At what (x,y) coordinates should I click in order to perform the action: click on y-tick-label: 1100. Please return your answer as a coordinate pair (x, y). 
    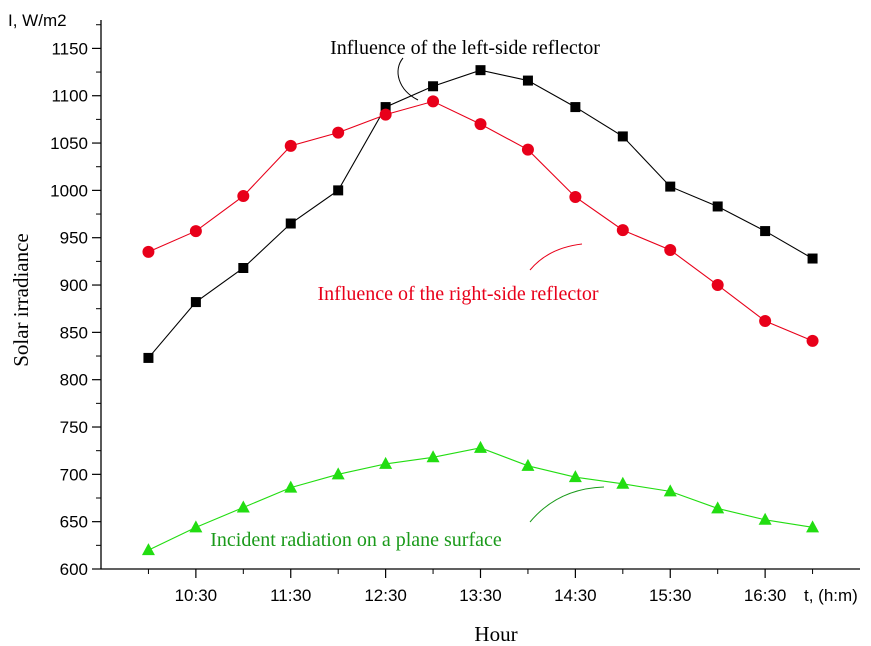
    Looking at the image, I should click on (69, 96).